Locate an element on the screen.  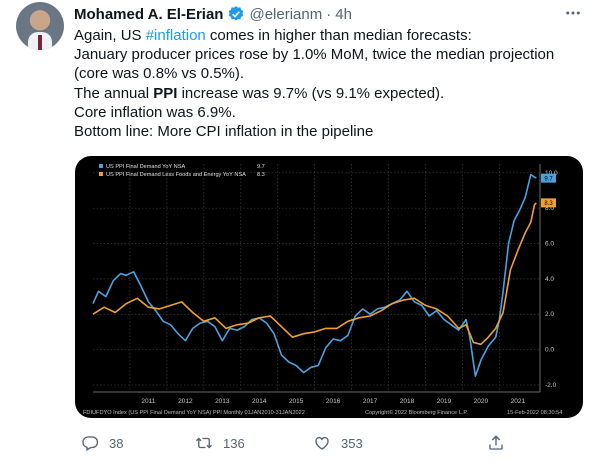
tweet-actions: 38 136 353 is located at coordinates (290, 443).